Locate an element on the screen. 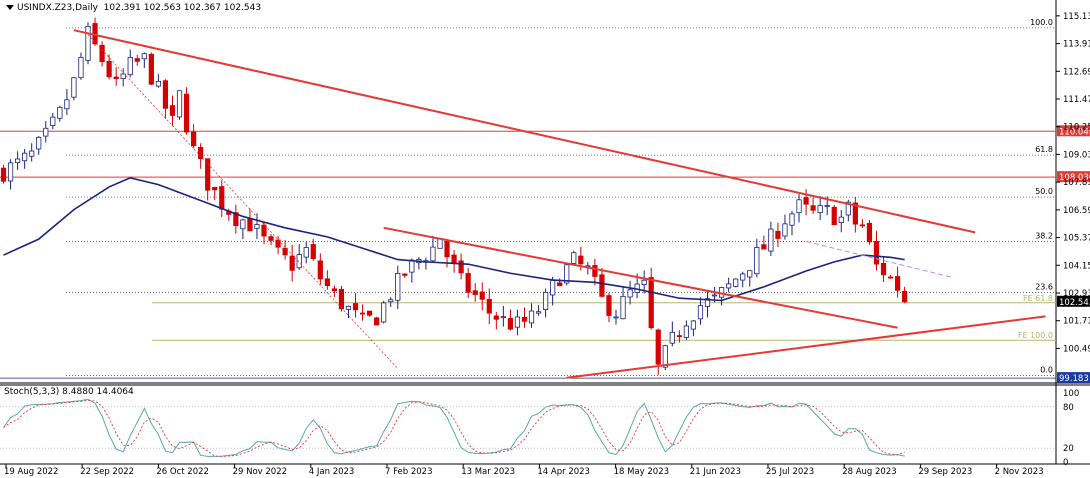 The image size is (1090, 478). level-price-label: 110.049 is located at coordinates (1074, 132).